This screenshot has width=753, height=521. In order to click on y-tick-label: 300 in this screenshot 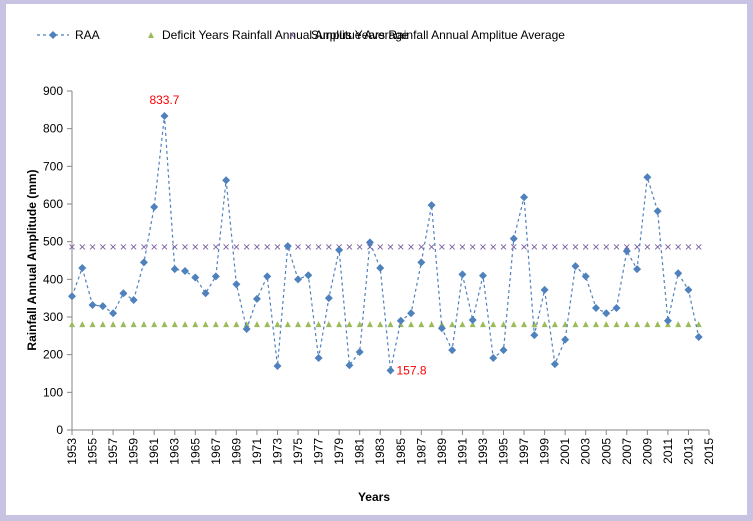, I will do `click(53, 317)`.